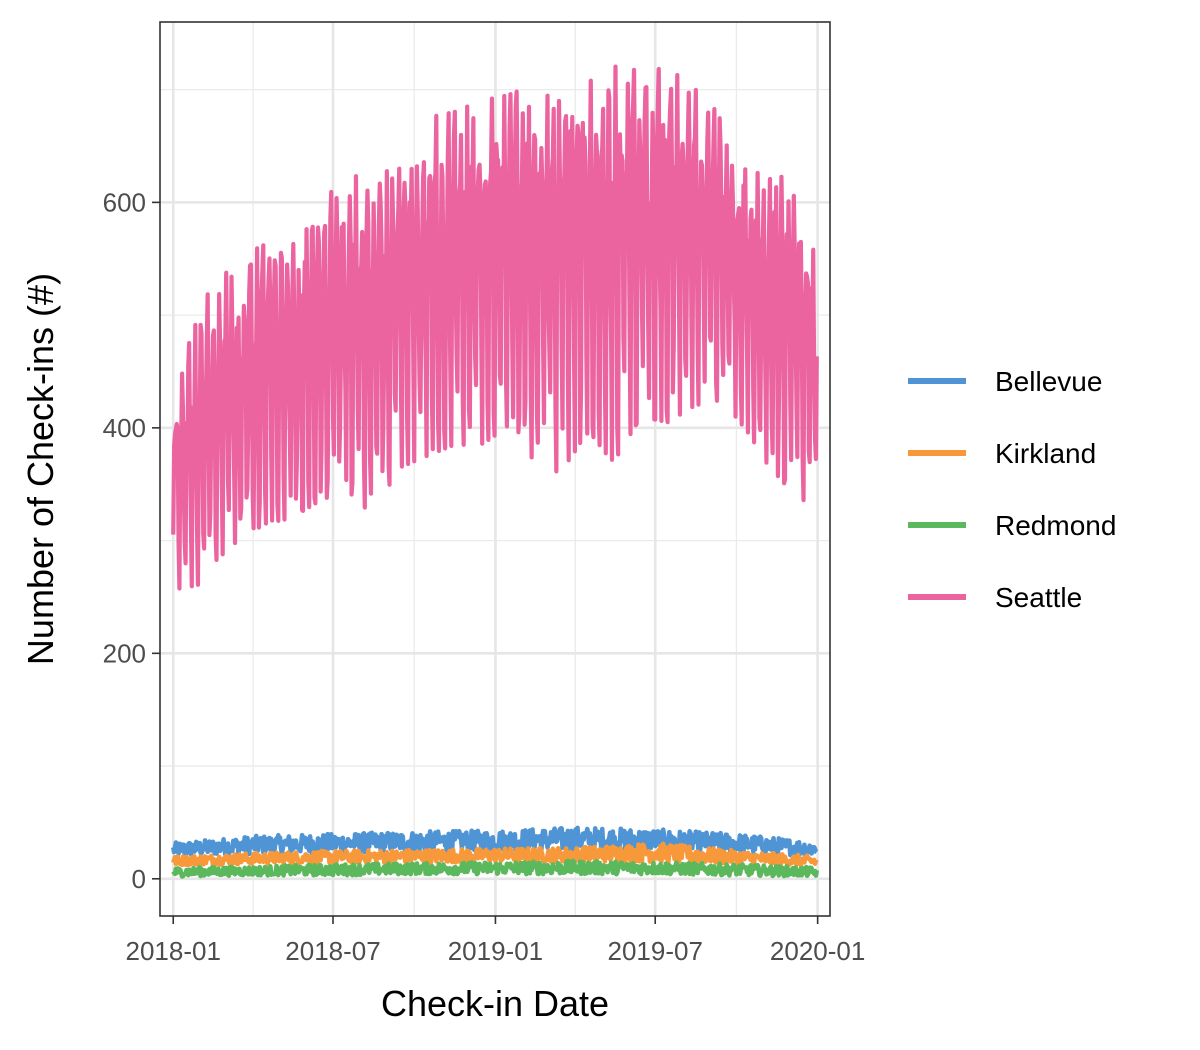  I want to click on x-axis: 2018-01 2018-07 2019-01 2019-07 2020-01, so click(495, 941).